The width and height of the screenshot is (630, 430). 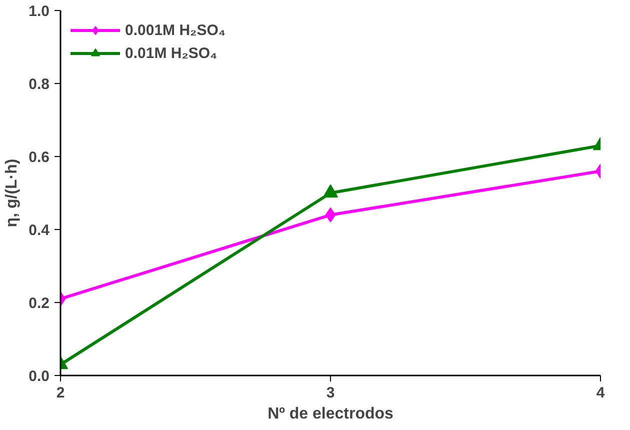 I want to click on y-tick-label: 0.4, so click(x=39, y=230).